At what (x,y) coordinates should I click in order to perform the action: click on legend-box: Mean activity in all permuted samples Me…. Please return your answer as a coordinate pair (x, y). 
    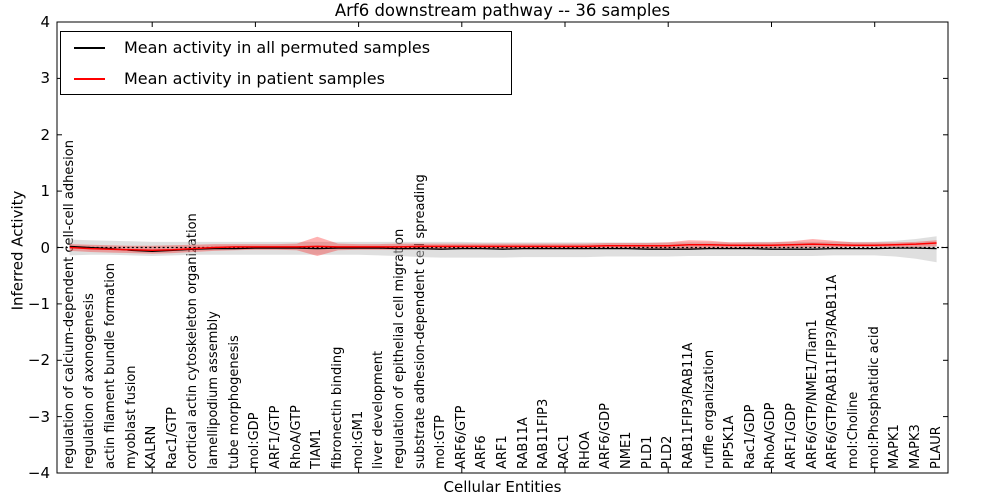
    Looking at the image, I should click on (286, 63).